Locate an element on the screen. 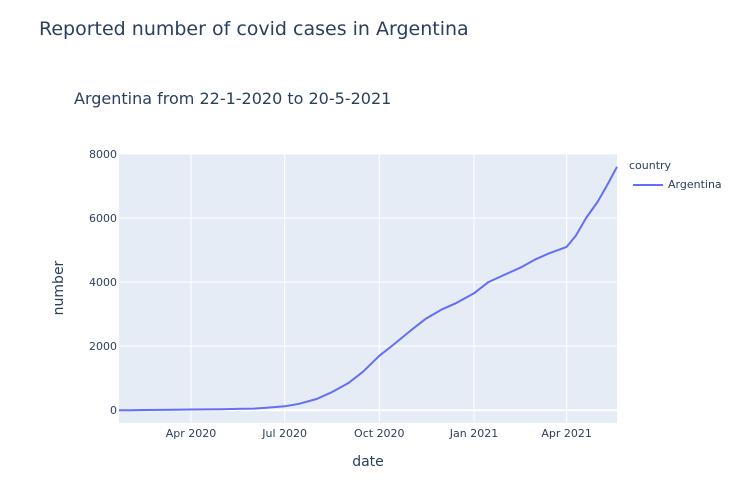 The image size is (754, 488). x-axis-label: date is located at coordinates (368, 462).